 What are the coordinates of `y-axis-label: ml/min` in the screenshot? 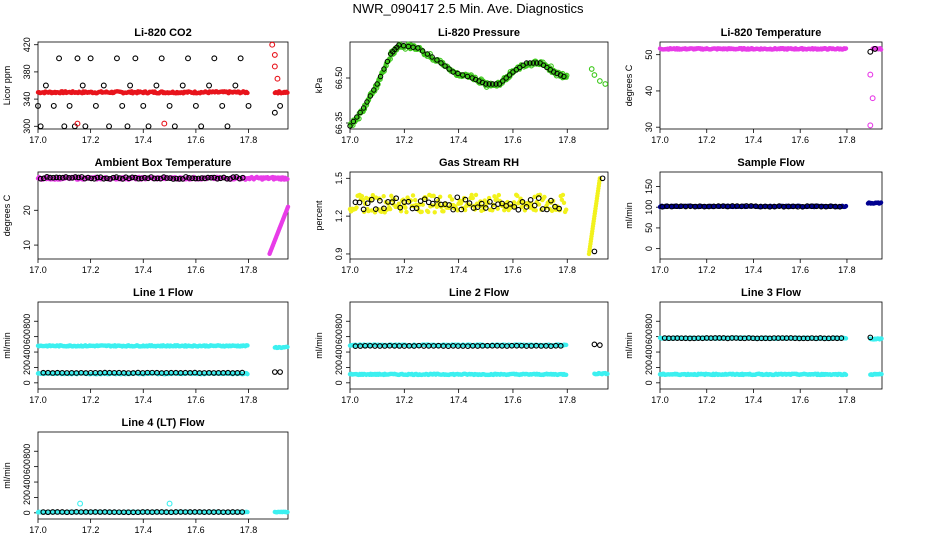 It's located at (7, 345).